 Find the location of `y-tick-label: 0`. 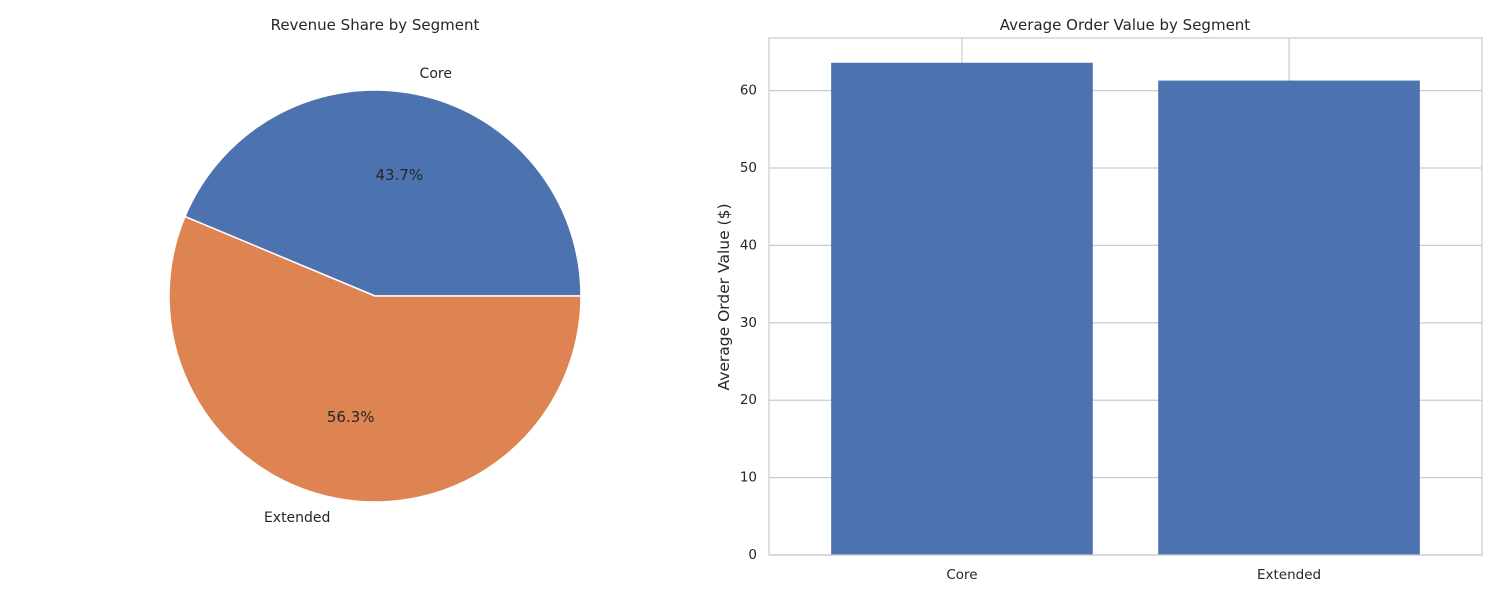

y-tick-label: 0 is located at coordinates (752, 555).